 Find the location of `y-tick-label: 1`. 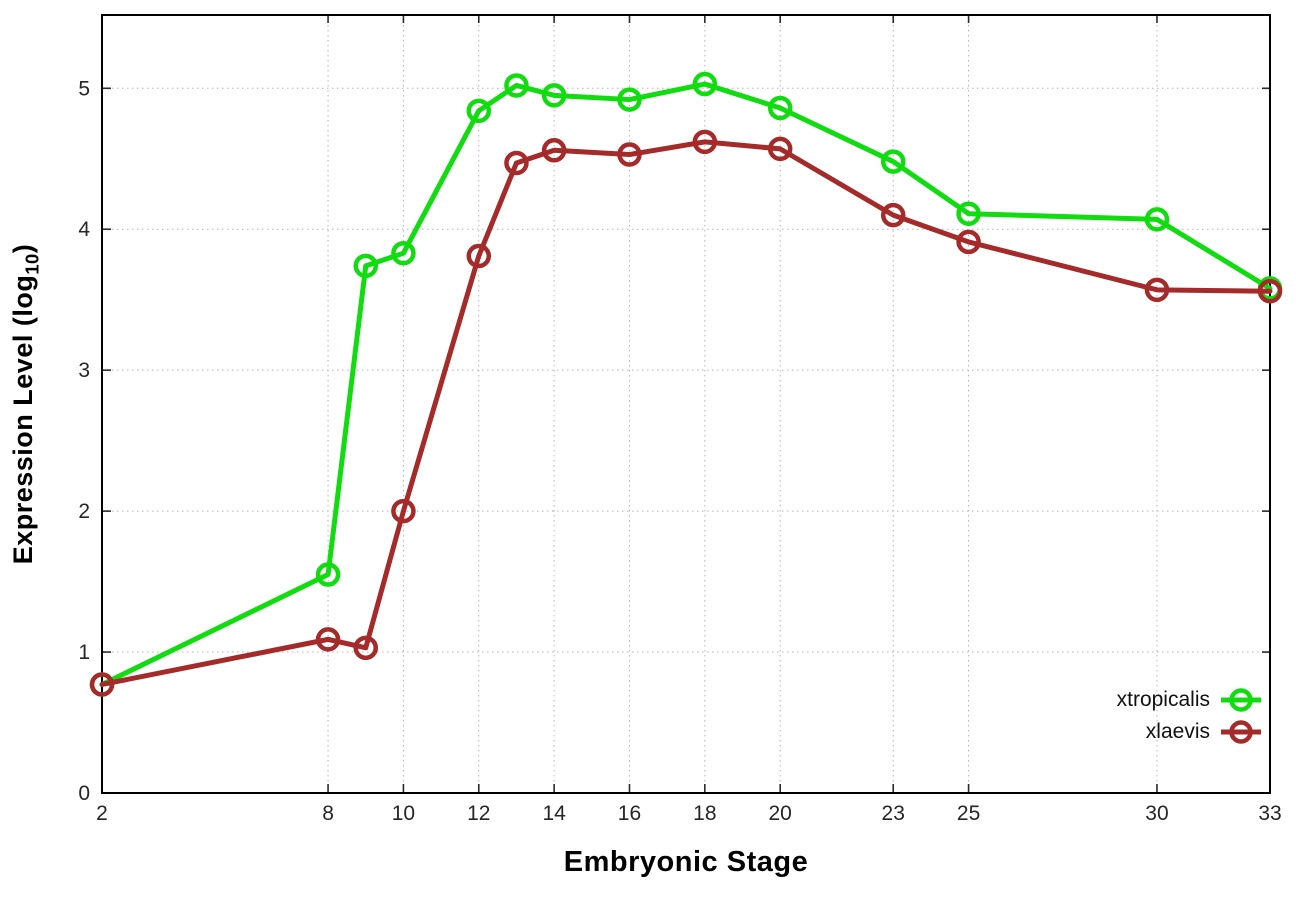

y-tick-label: 1 is located at coordinates (84, 652).